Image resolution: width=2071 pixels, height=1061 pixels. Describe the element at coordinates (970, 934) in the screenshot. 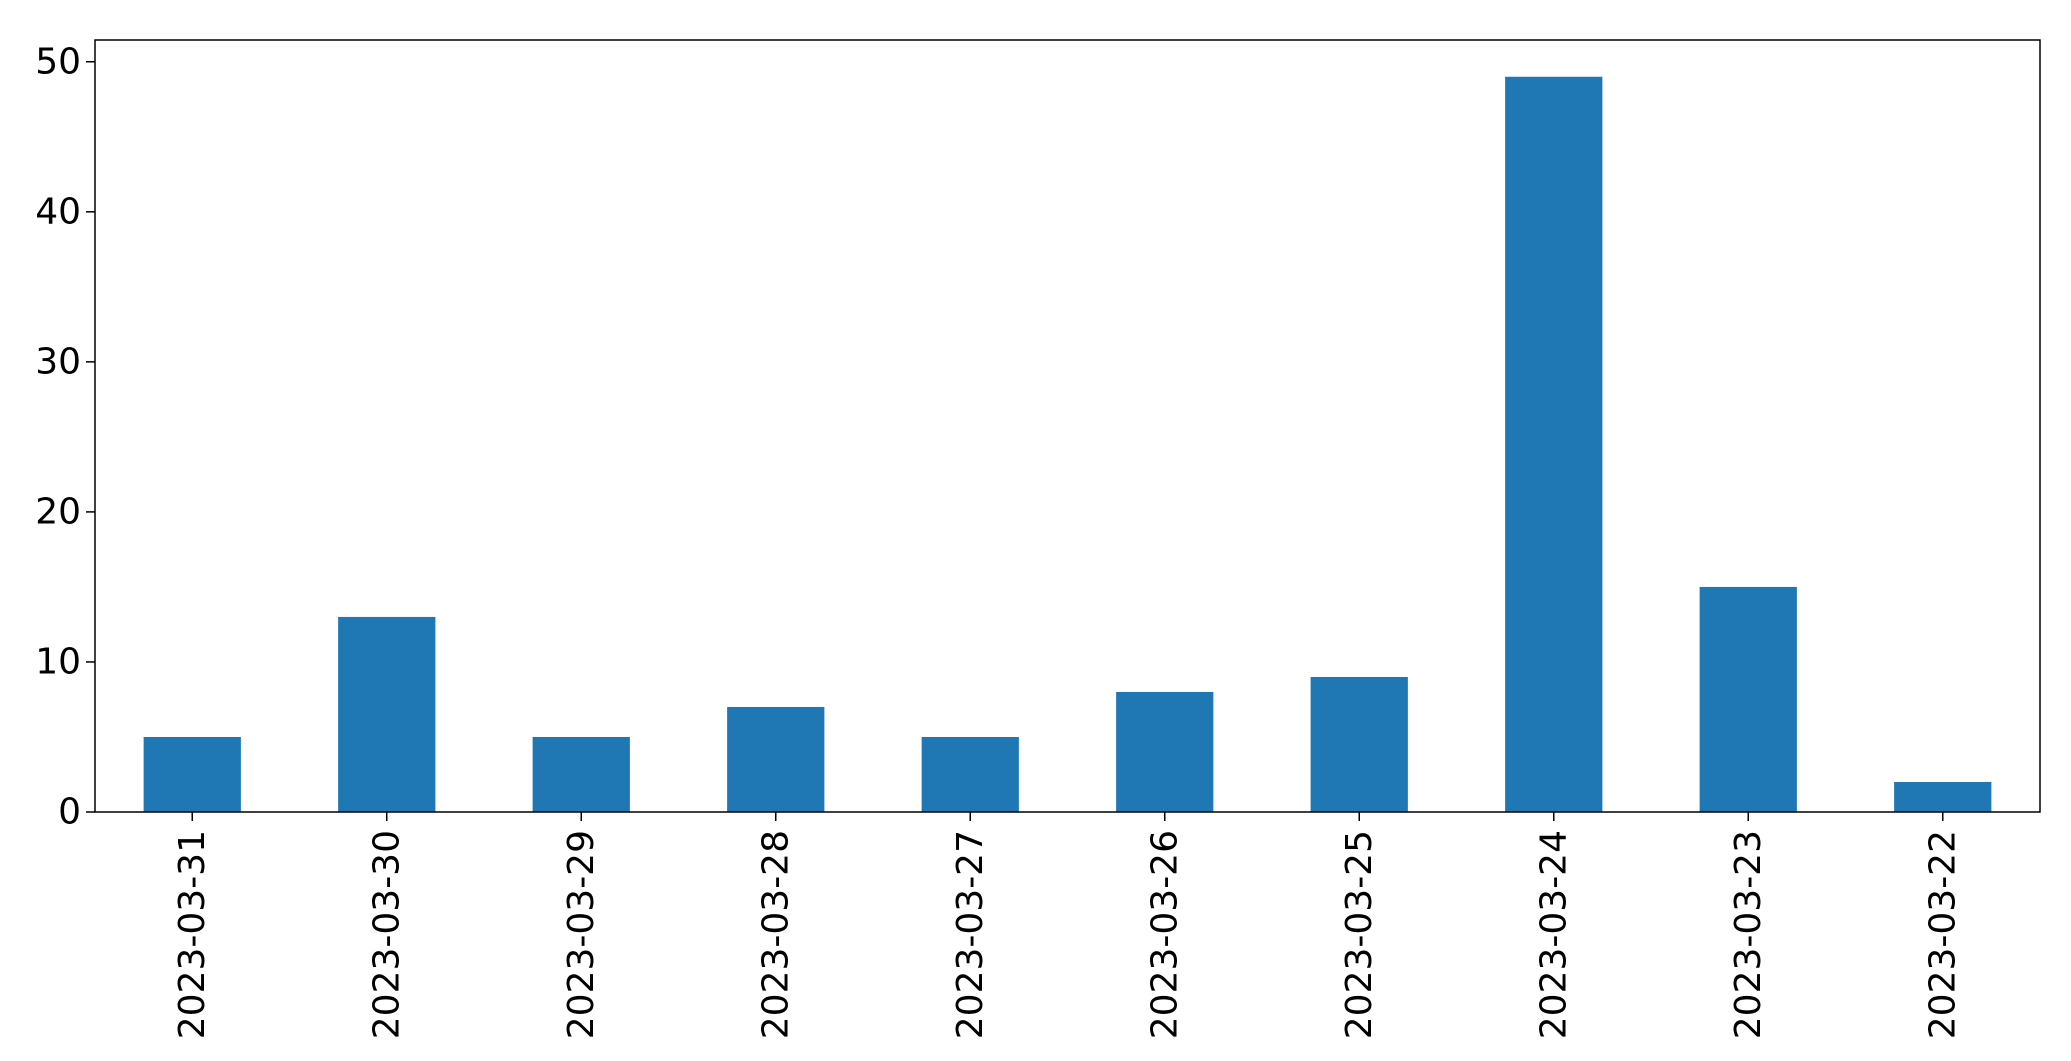

I see `x-tick-label: 2023-03-27` at that location.